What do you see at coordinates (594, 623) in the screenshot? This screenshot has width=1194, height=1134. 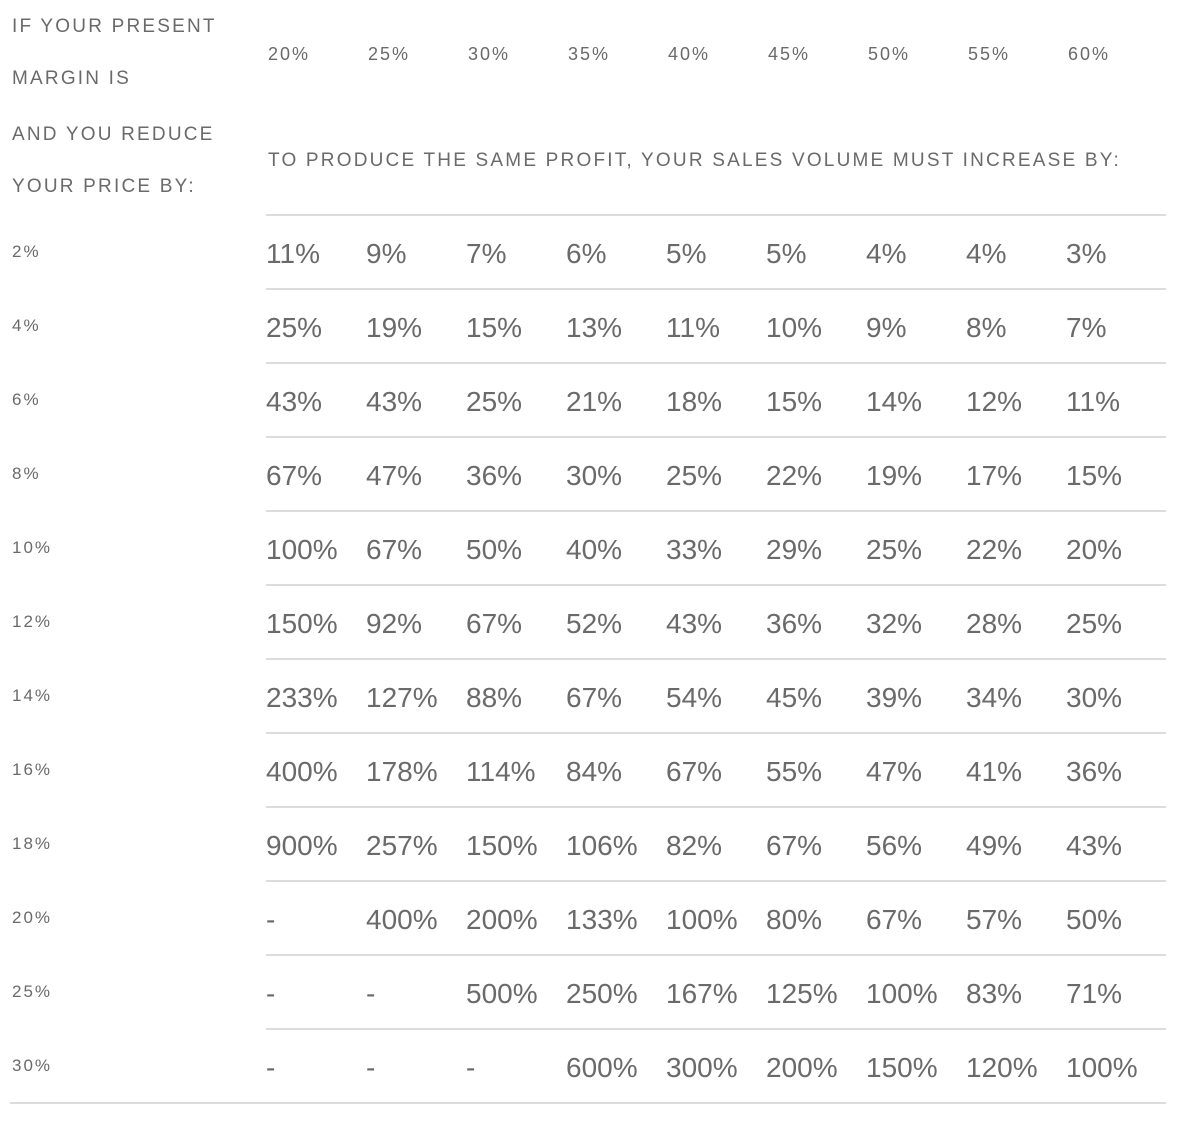 I see `volume-increase-cell: 52%` at bounding box center [594, 623].